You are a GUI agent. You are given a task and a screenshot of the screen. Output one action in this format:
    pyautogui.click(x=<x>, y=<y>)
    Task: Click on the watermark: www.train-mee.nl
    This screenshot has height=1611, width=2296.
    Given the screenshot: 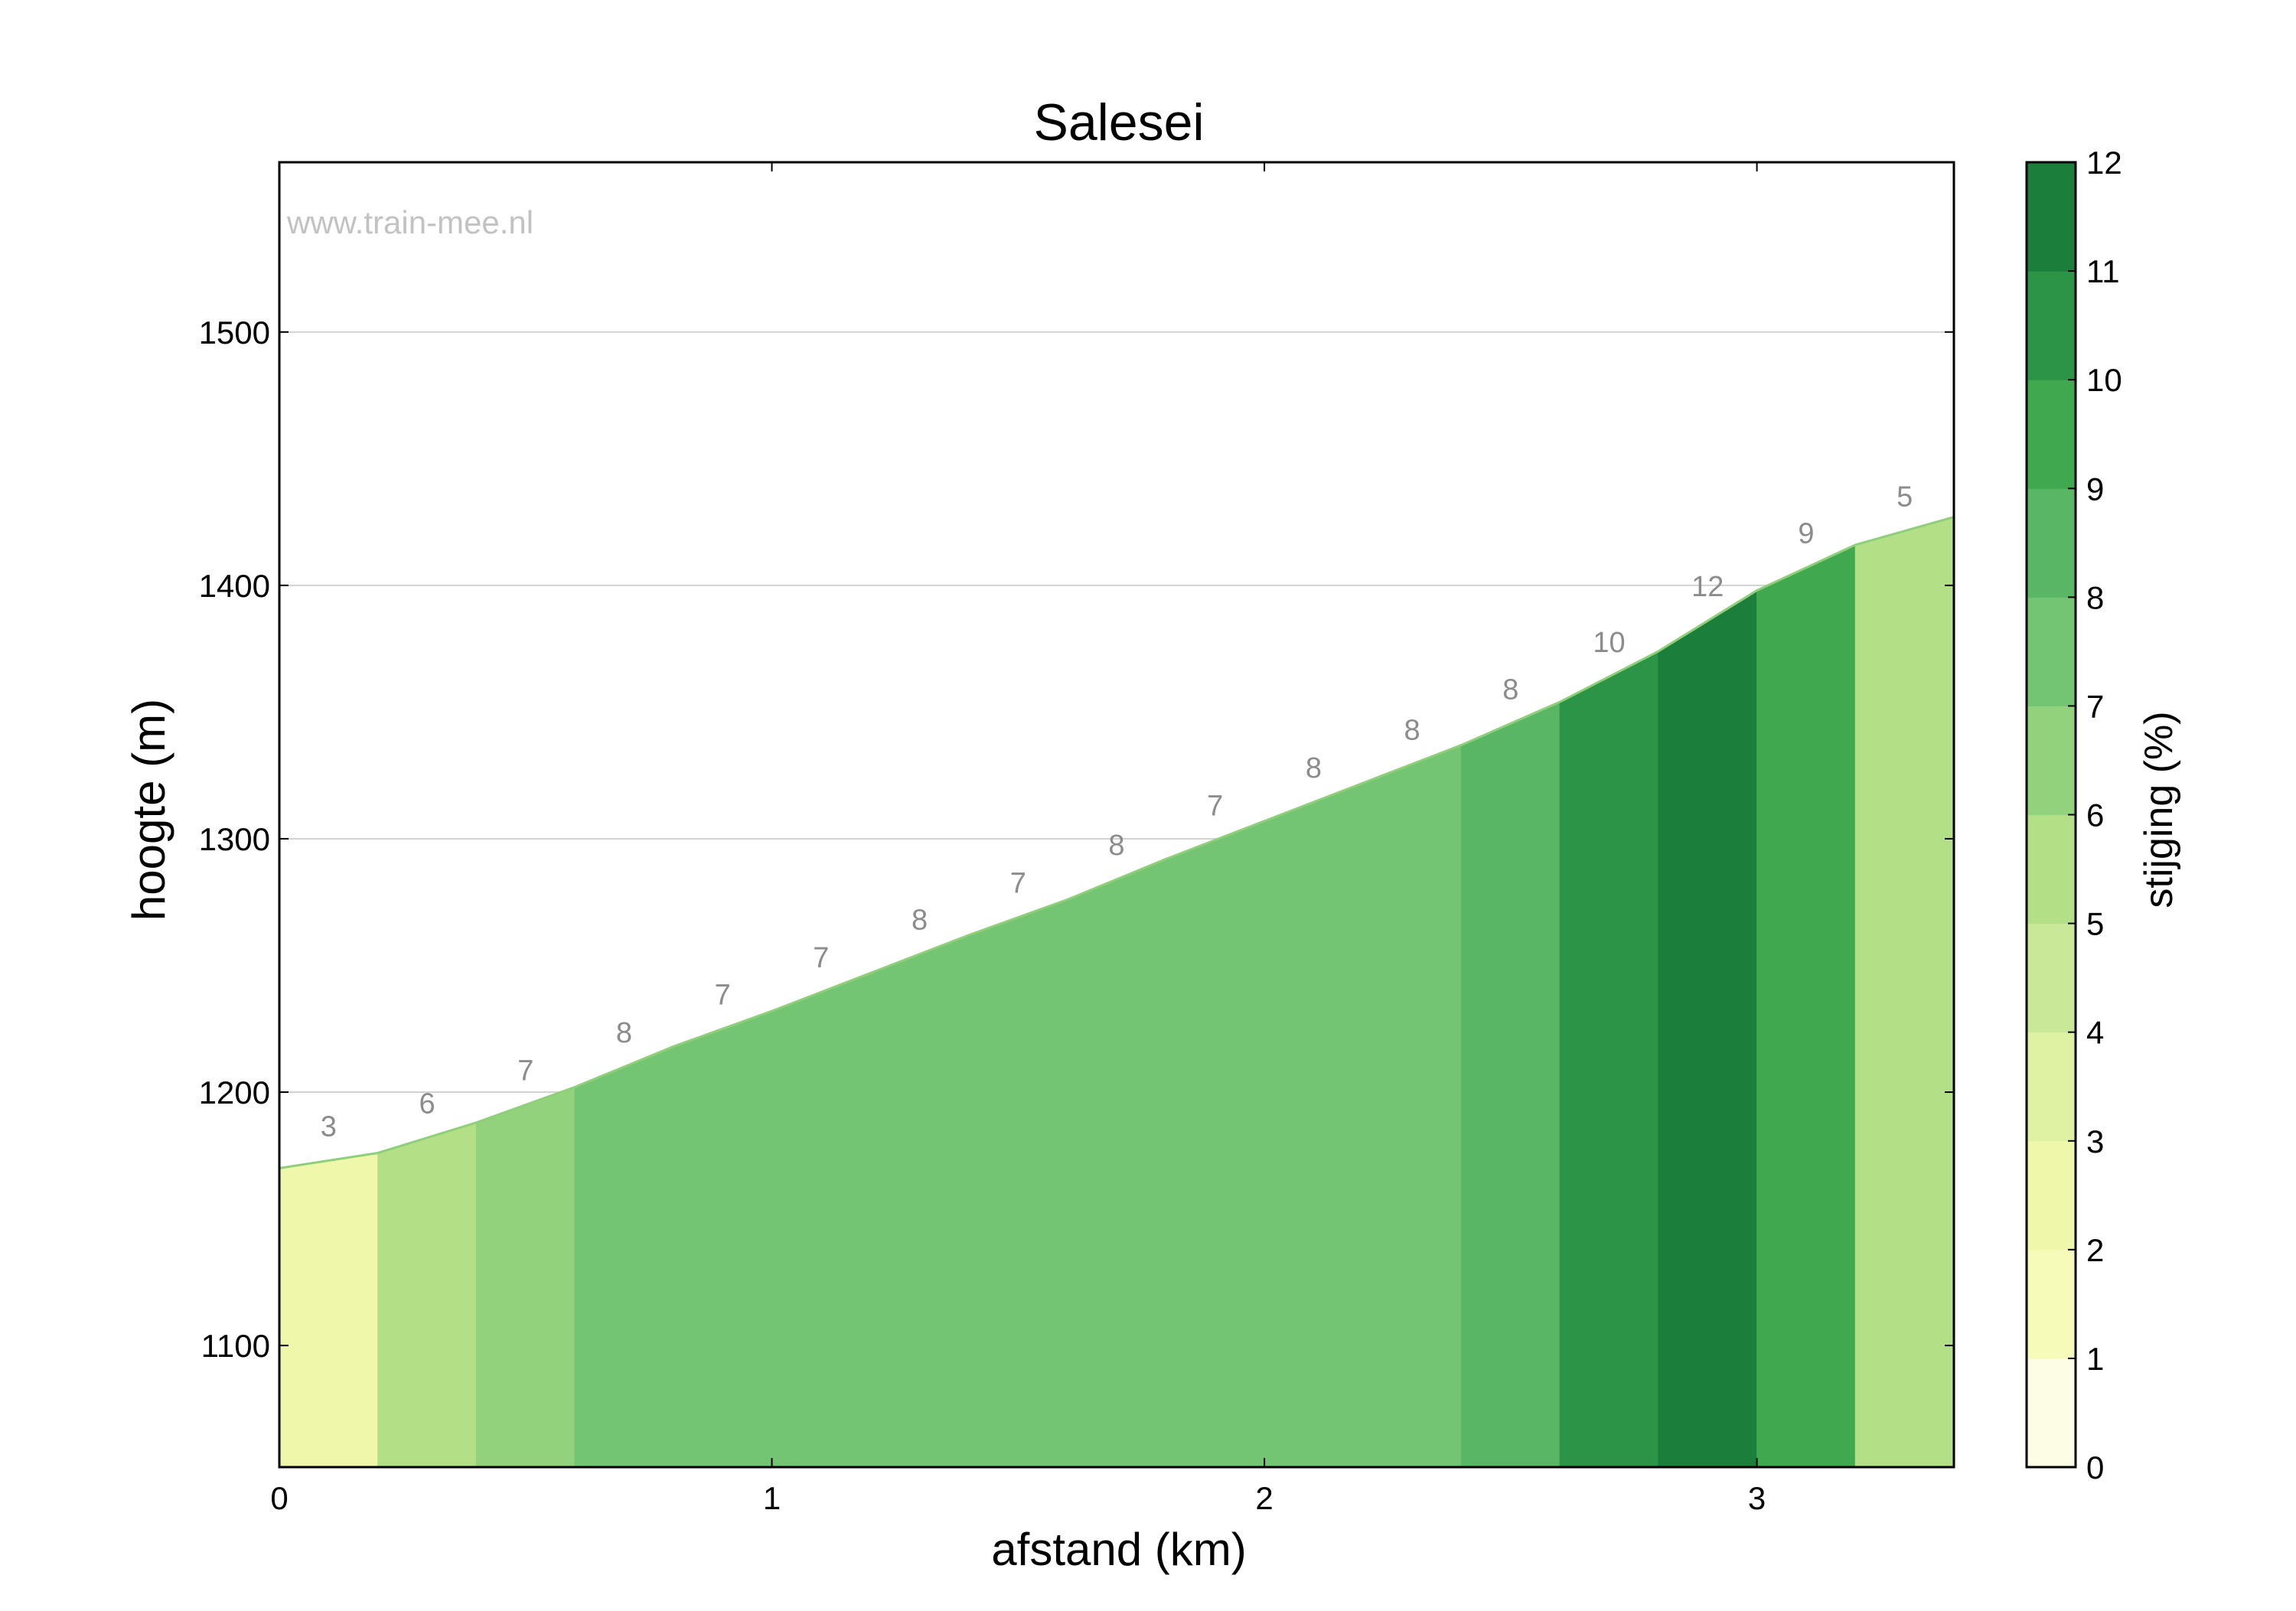 What is the action you would take?
    pyautogui.click(x=409, y=222)
    